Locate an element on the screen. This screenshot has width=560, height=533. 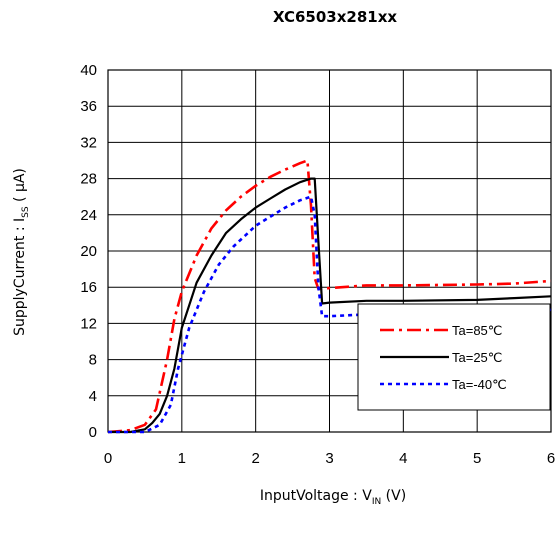
legend-label-0: Ta=85℃ is located at coordinates (477, 330).